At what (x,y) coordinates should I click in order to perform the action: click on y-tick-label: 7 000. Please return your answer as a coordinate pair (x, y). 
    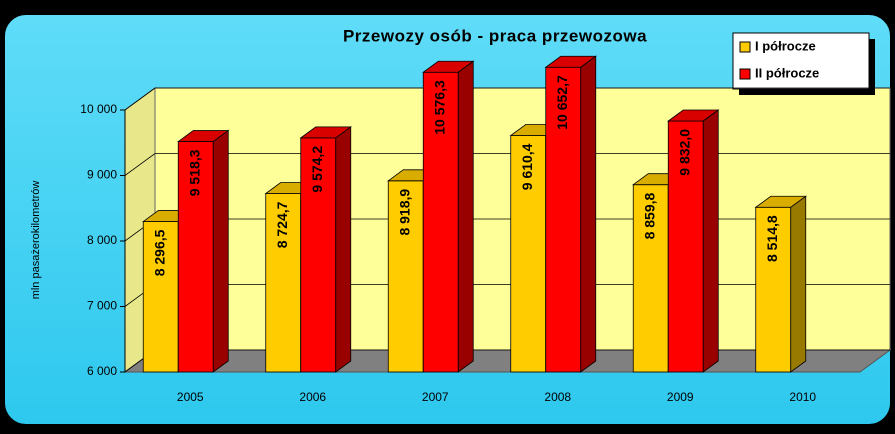
    Looking at the image, I should click on (102, 306).